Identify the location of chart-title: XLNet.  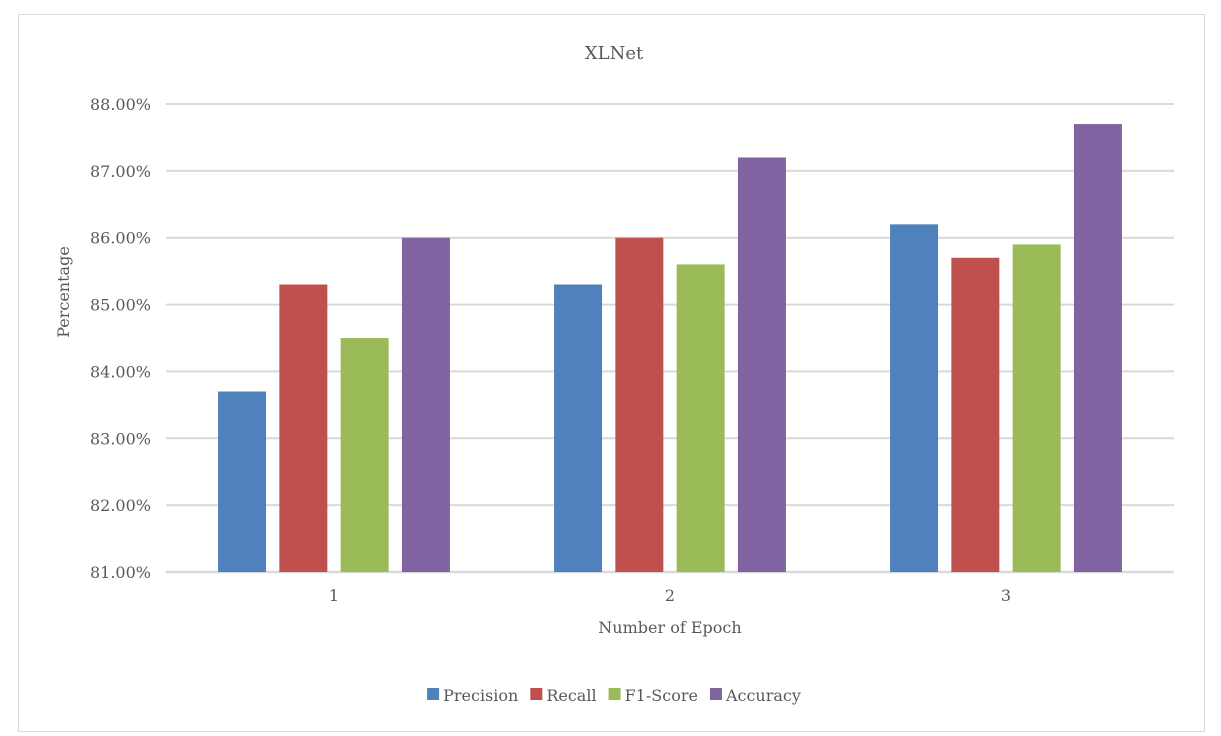
(614, 53).